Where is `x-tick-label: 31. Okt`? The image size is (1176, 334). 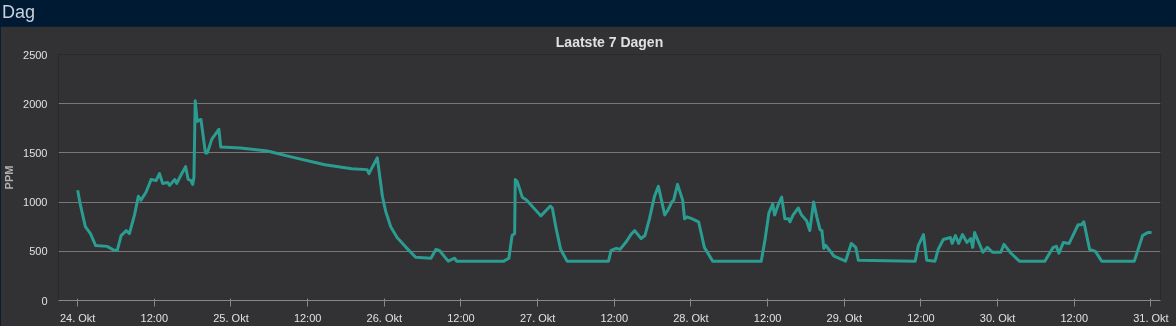
x-tick-label: 31. Okt is located at coordinates (1151, 317).